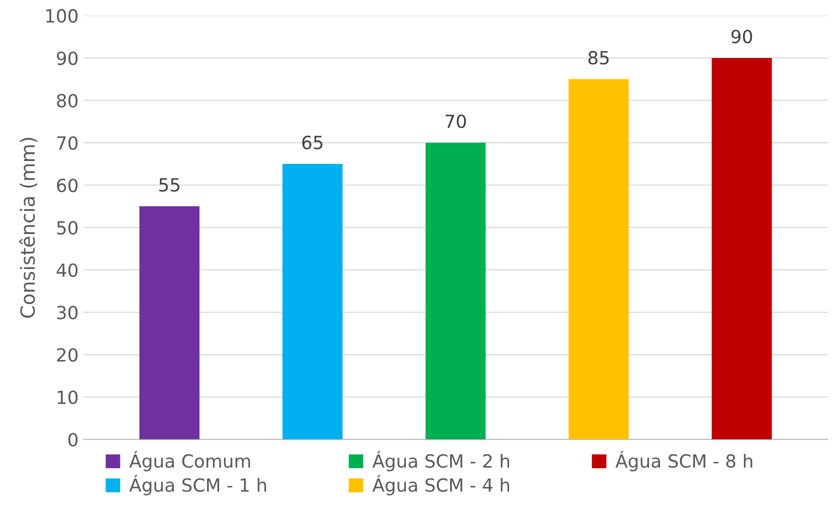 This screenshot has height=520, width=836. I want to click on y-tick-label: 30, so click(67, 313).